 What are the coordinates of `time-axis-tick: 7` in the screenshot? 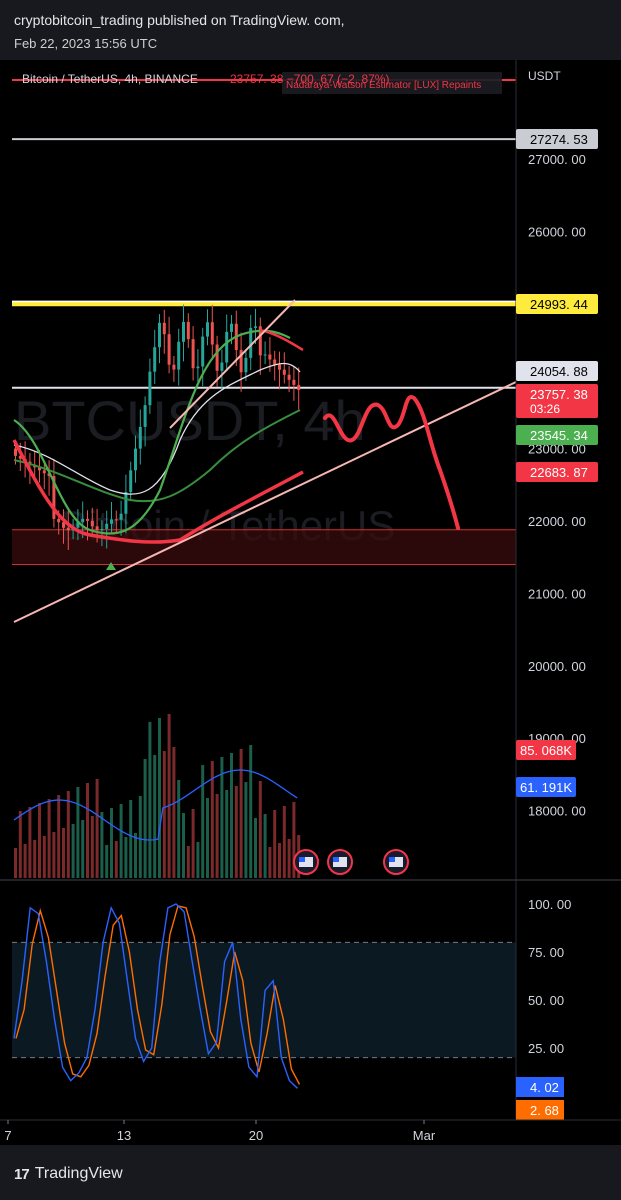 It's located at (7, 1135).